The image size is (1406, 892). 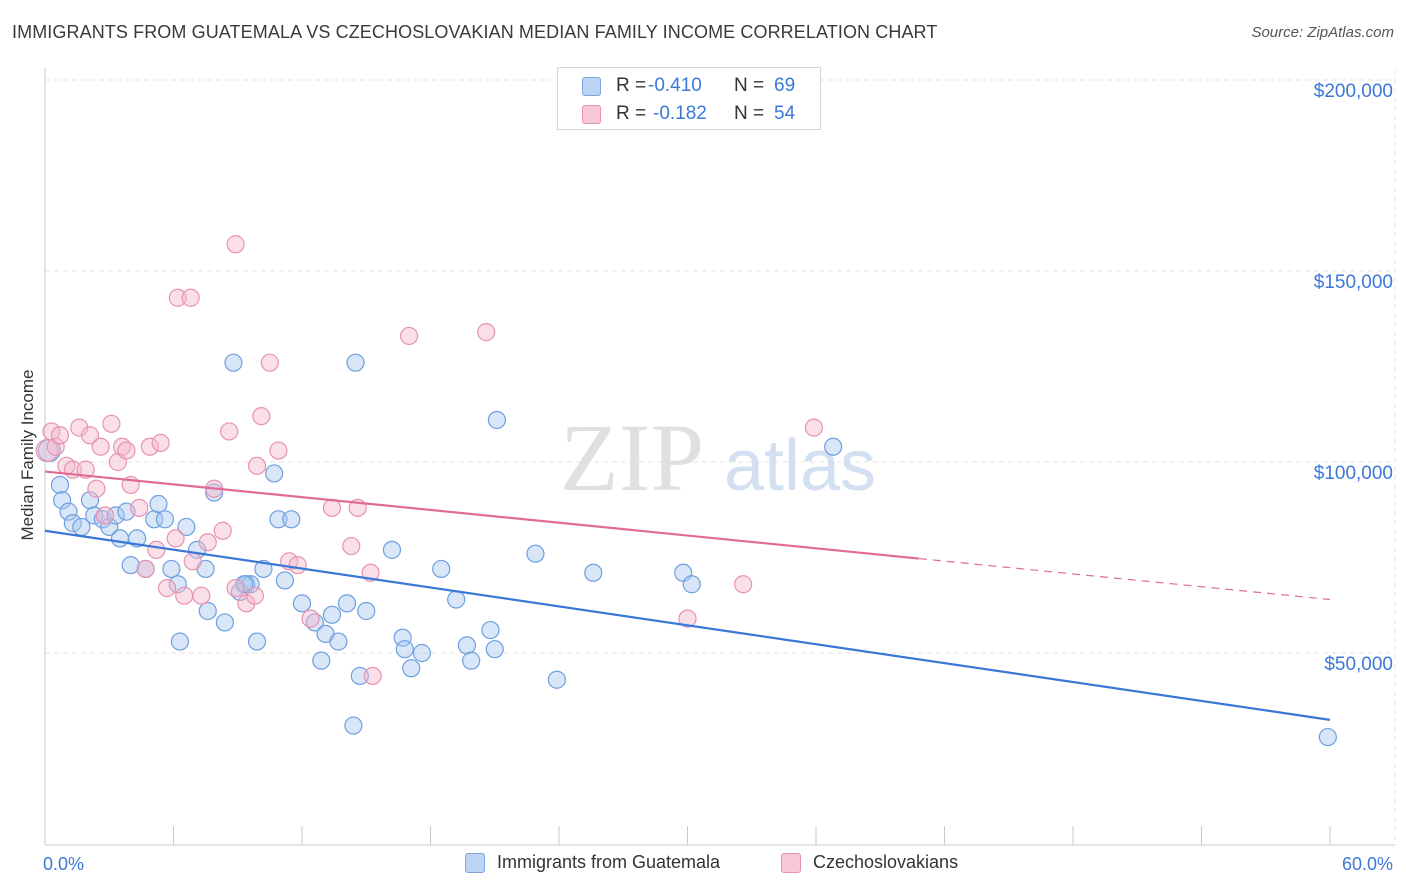 What do you see at coordinates (689, 98) in the screenshot?
I see `stats-legend: R = -0.410 N = 69 R = -0.182 N = 54` at bounding box center [689, 98].